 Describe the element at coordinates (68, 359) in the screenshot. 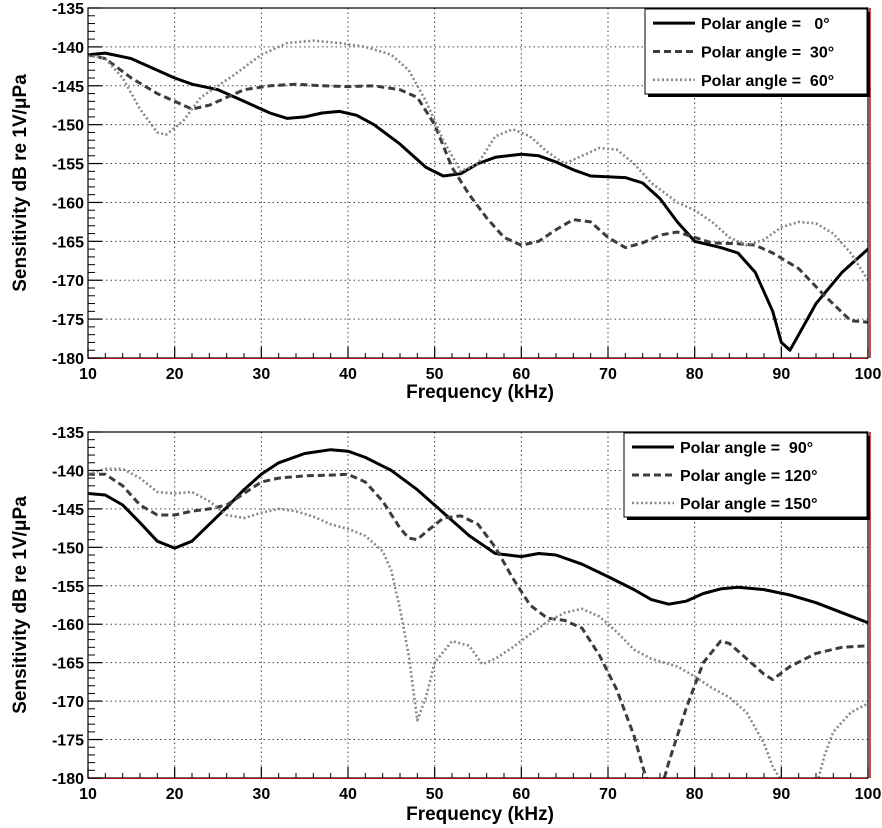

I see `top-y-tick-label: -180` at that location.